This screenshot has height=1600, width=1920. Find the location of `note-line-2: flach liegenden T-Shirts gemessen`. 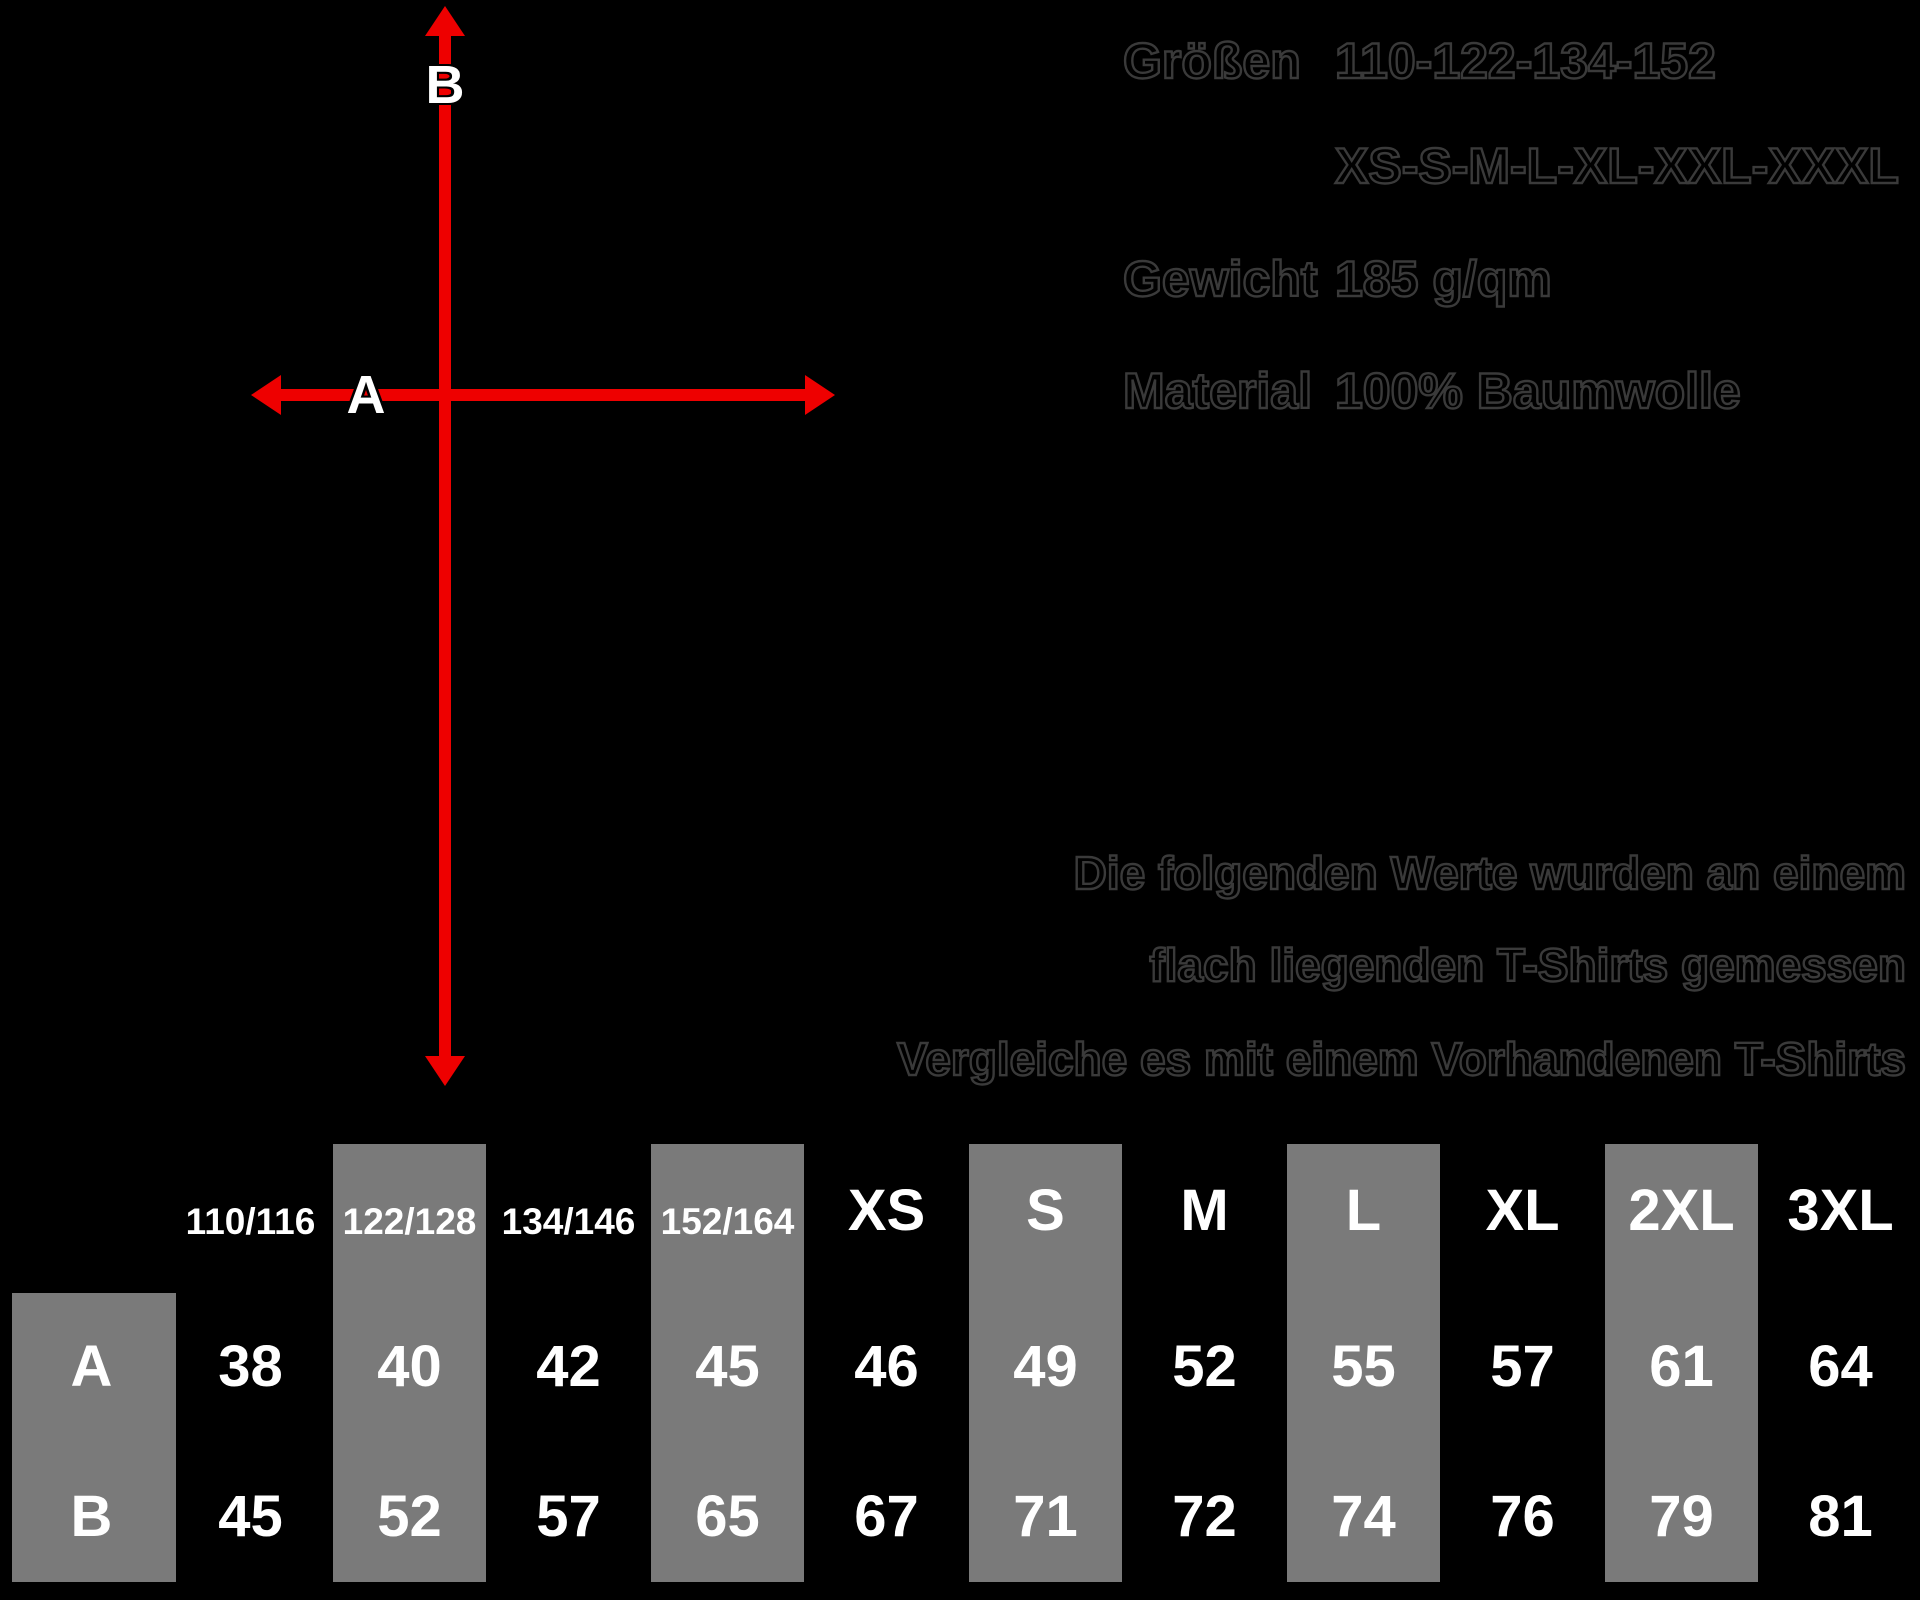

note-line-2: flach liegenden T-Shirts gemessen is located at coordinates (1527, 965).